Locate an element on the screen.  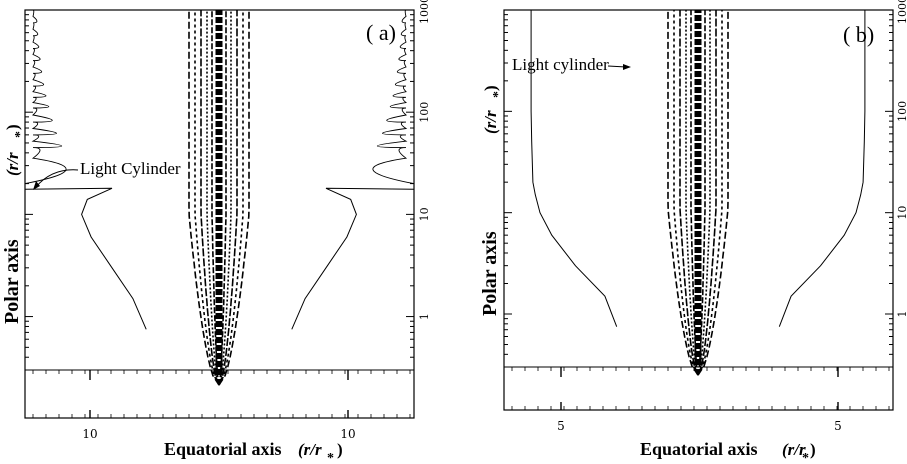
panel-a-ylabel-close: ) is located at coordinates (12, 127).